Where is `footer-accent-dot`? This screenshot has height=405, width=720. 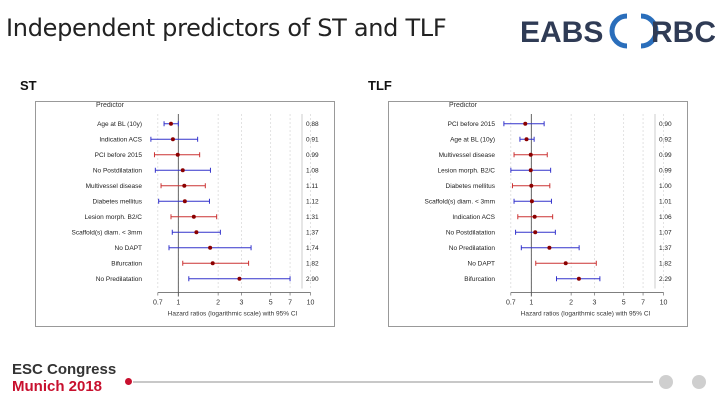
footer-accent-dot is located at coordinates (128, 381).